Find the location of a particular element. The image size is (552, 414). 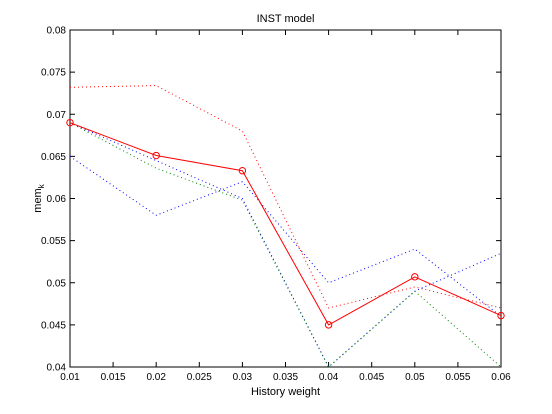

y-tick-label: 0.055 is located at coordinates (53, 241).